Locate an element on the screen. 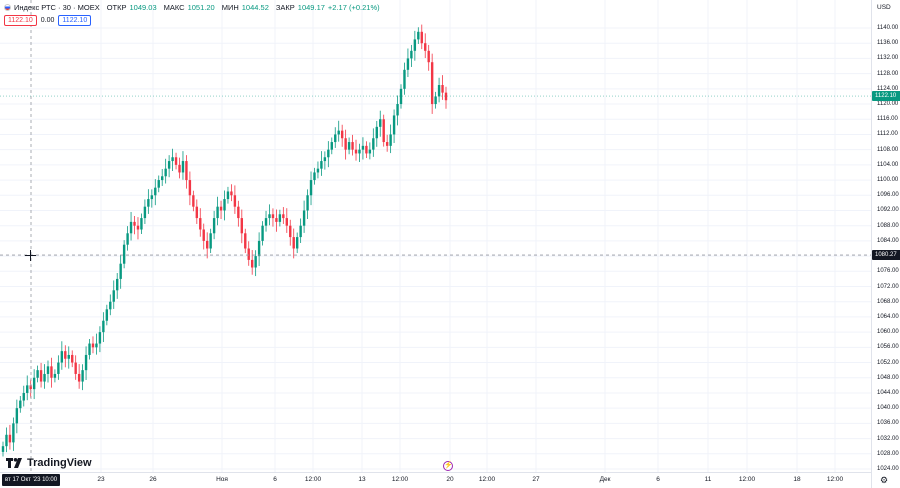 Image resolution: width=900 pixels, height=488 pixels. price-tick-label: 1072.00 is located at coordinates (888, 286).